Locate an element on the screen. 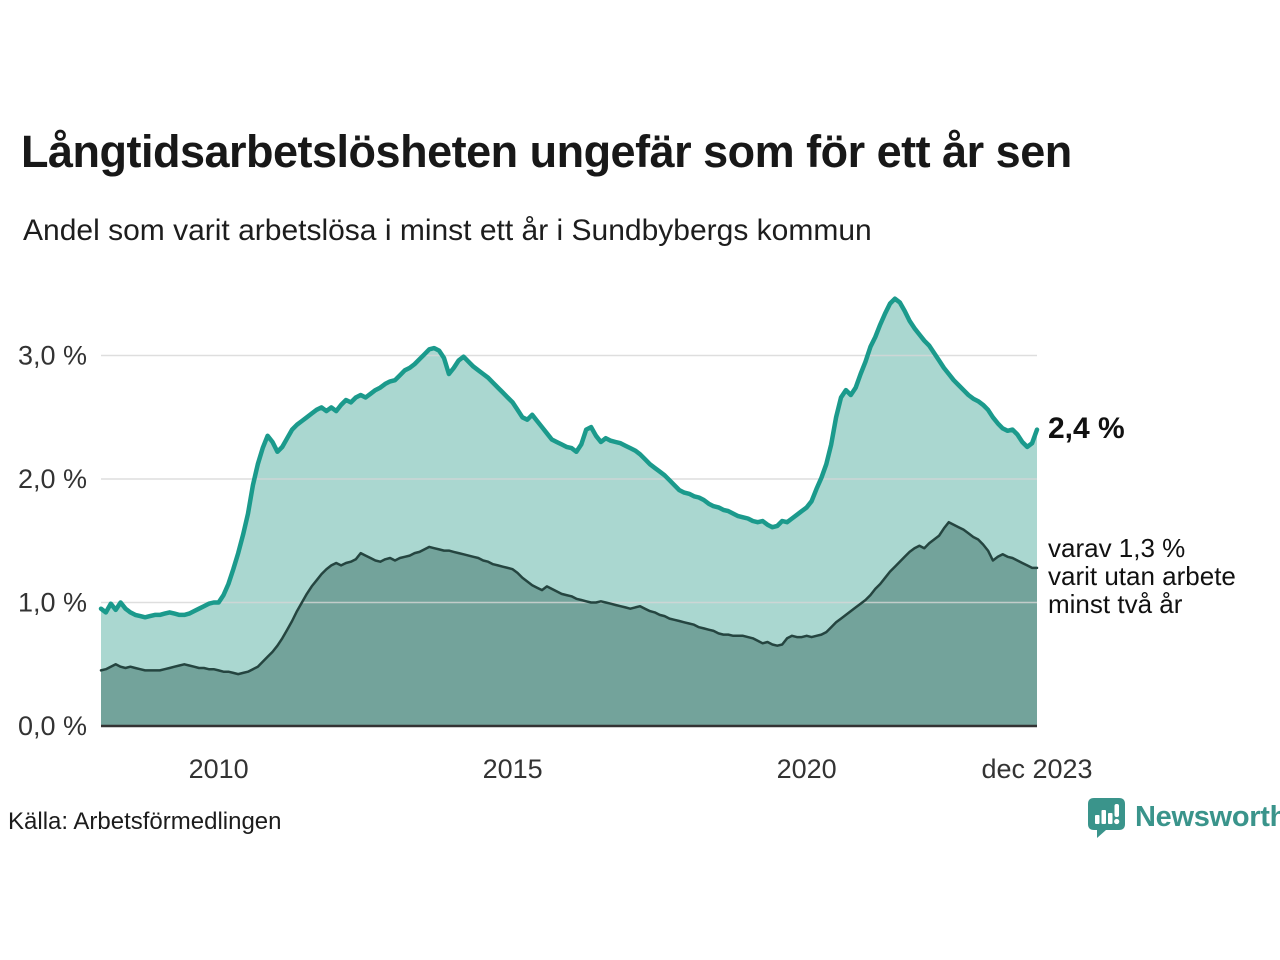 The width and height of the screenshot is (1280, 960). series1-end-value-label: 2,4 % is located at coordinates (1086, 428).